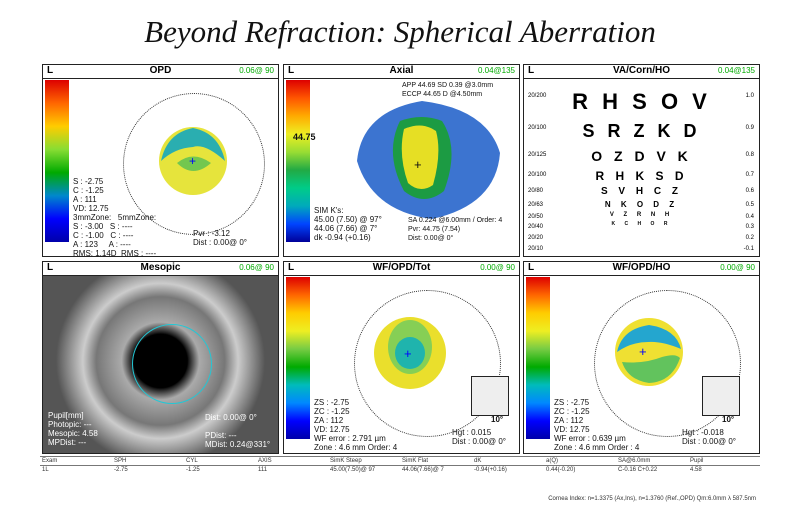  What do you see at coordinates (148, 460) in the screenshot?
I see `bottom-label: SPH` at bounding box center [148, 460].